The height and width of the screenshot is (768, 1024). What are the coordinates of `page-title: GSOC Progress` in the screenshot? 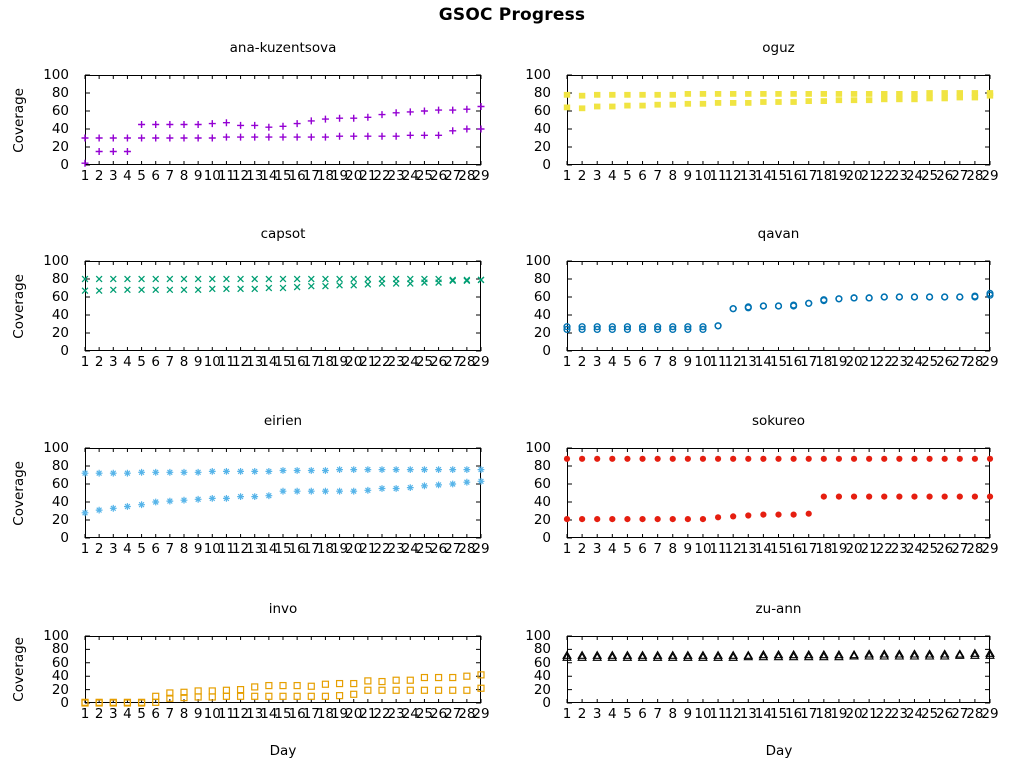 It's located at (512, 15).